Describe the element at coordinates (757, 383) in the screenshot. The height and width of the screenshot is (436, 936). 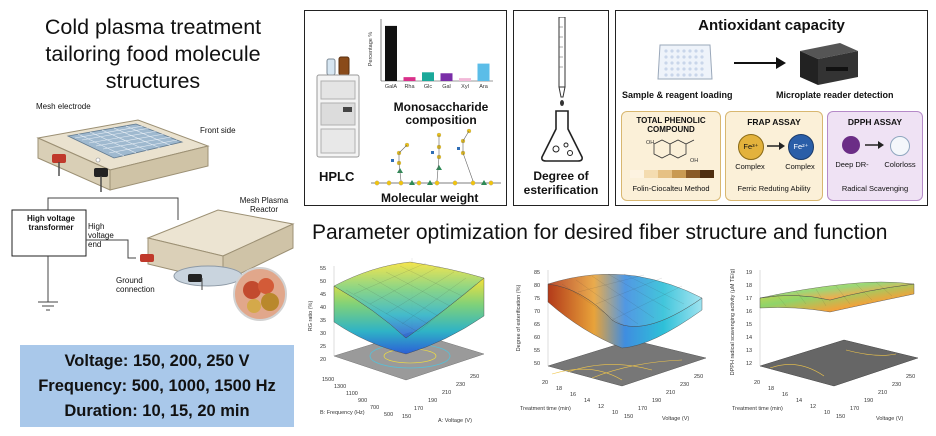
I see `plot3-xtick: 20` at that location.